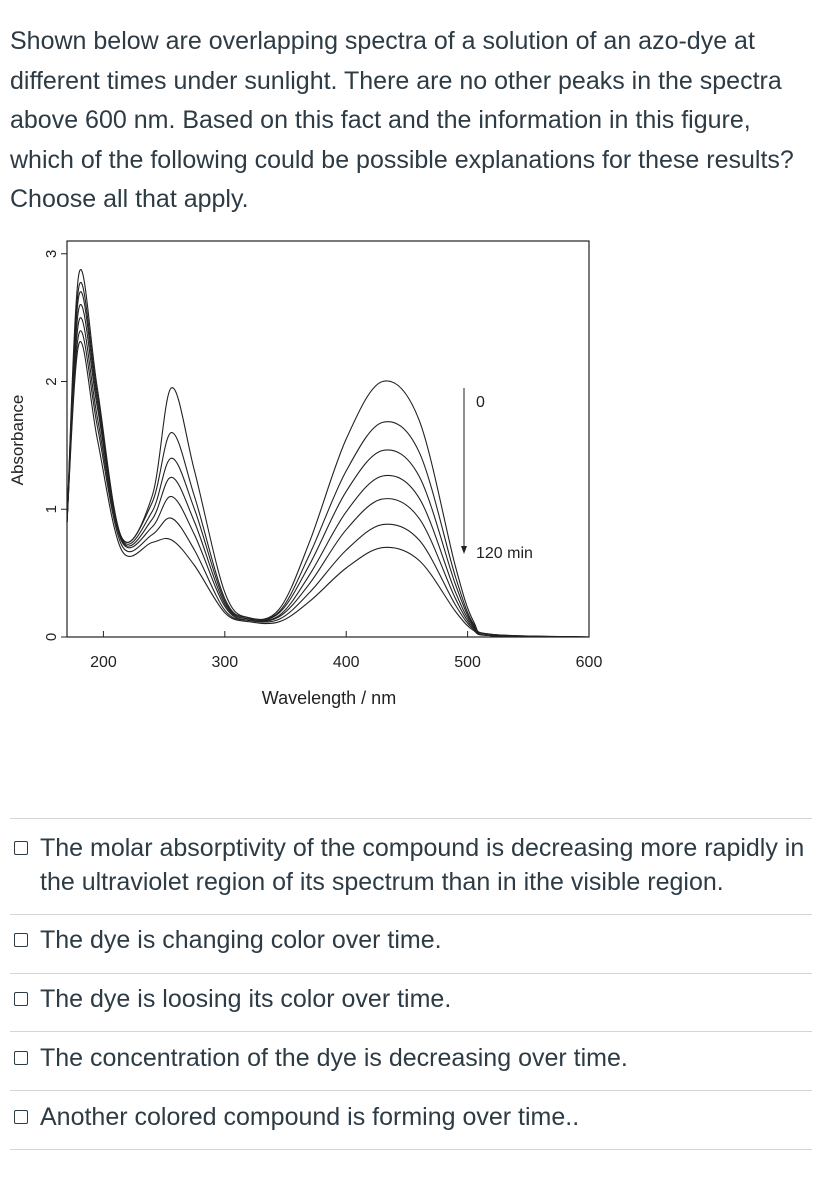 Image resolution: width=830 pixels, height=1186 pixels. What do you see at coordinates (346, 662) in the screenshot?
I see `x-tick-label: 400` at bounding box center [346, 662].